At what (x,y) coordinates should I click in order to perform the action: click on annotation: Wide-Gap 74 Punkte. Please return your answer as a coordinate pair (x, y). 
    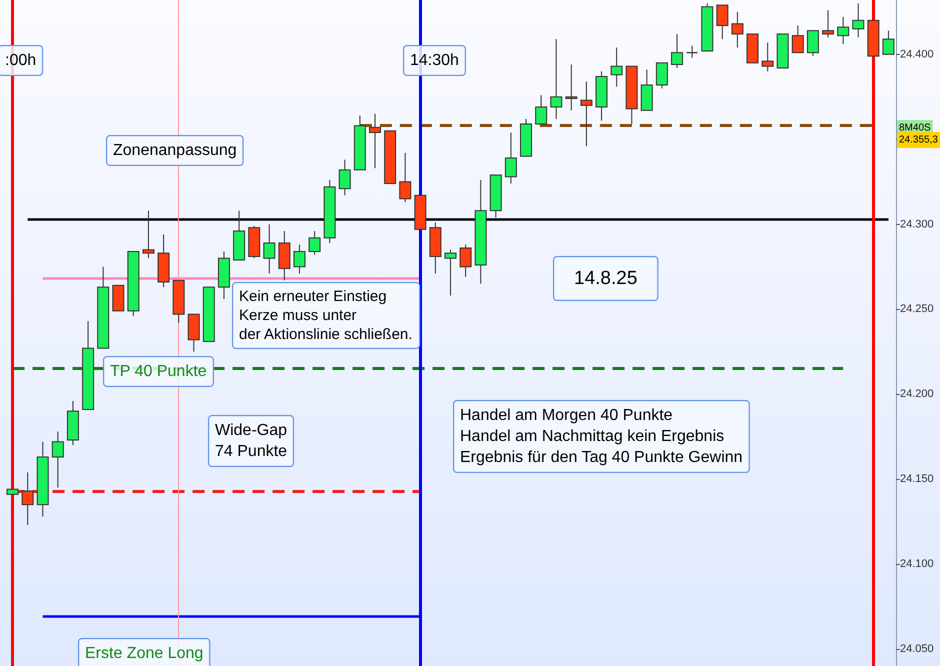
    Looking at the image, I should click on (251, 441).